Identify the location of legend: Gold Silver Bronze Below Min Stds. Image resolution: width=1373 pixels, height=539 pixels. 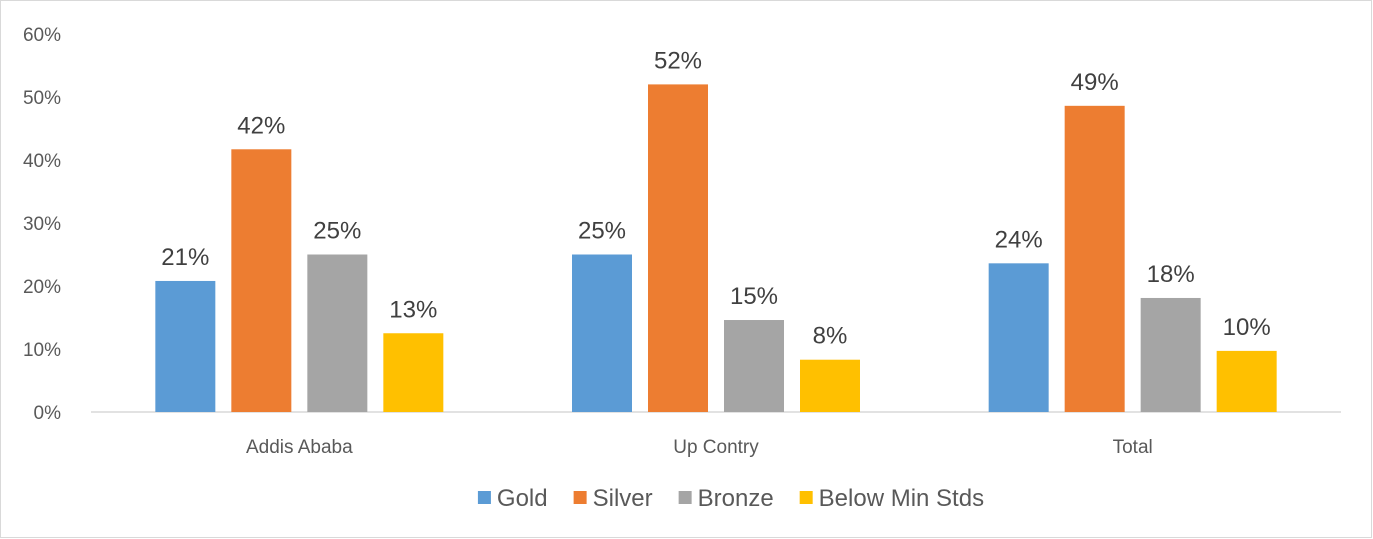
(730, 498).